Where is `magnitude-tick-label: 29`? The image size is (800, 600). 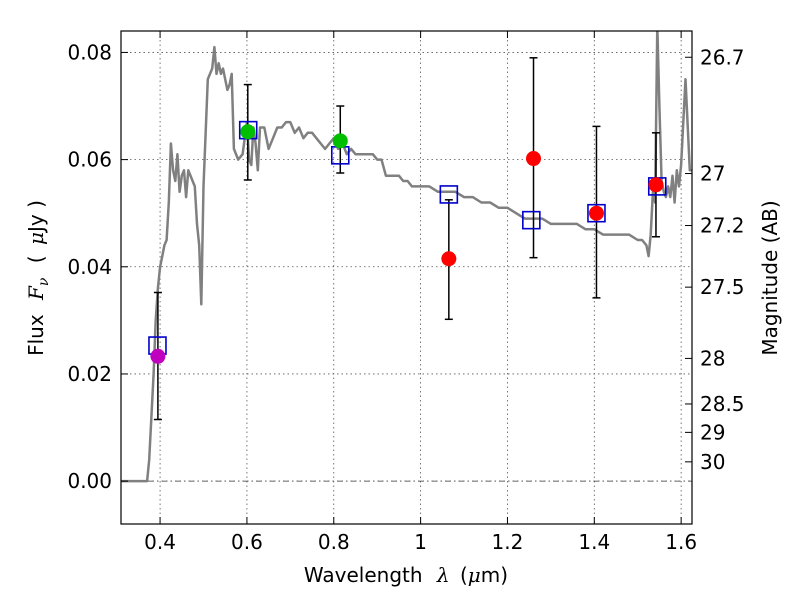
magnitude-tick-label: 29 is located at coordinates (712, 432).